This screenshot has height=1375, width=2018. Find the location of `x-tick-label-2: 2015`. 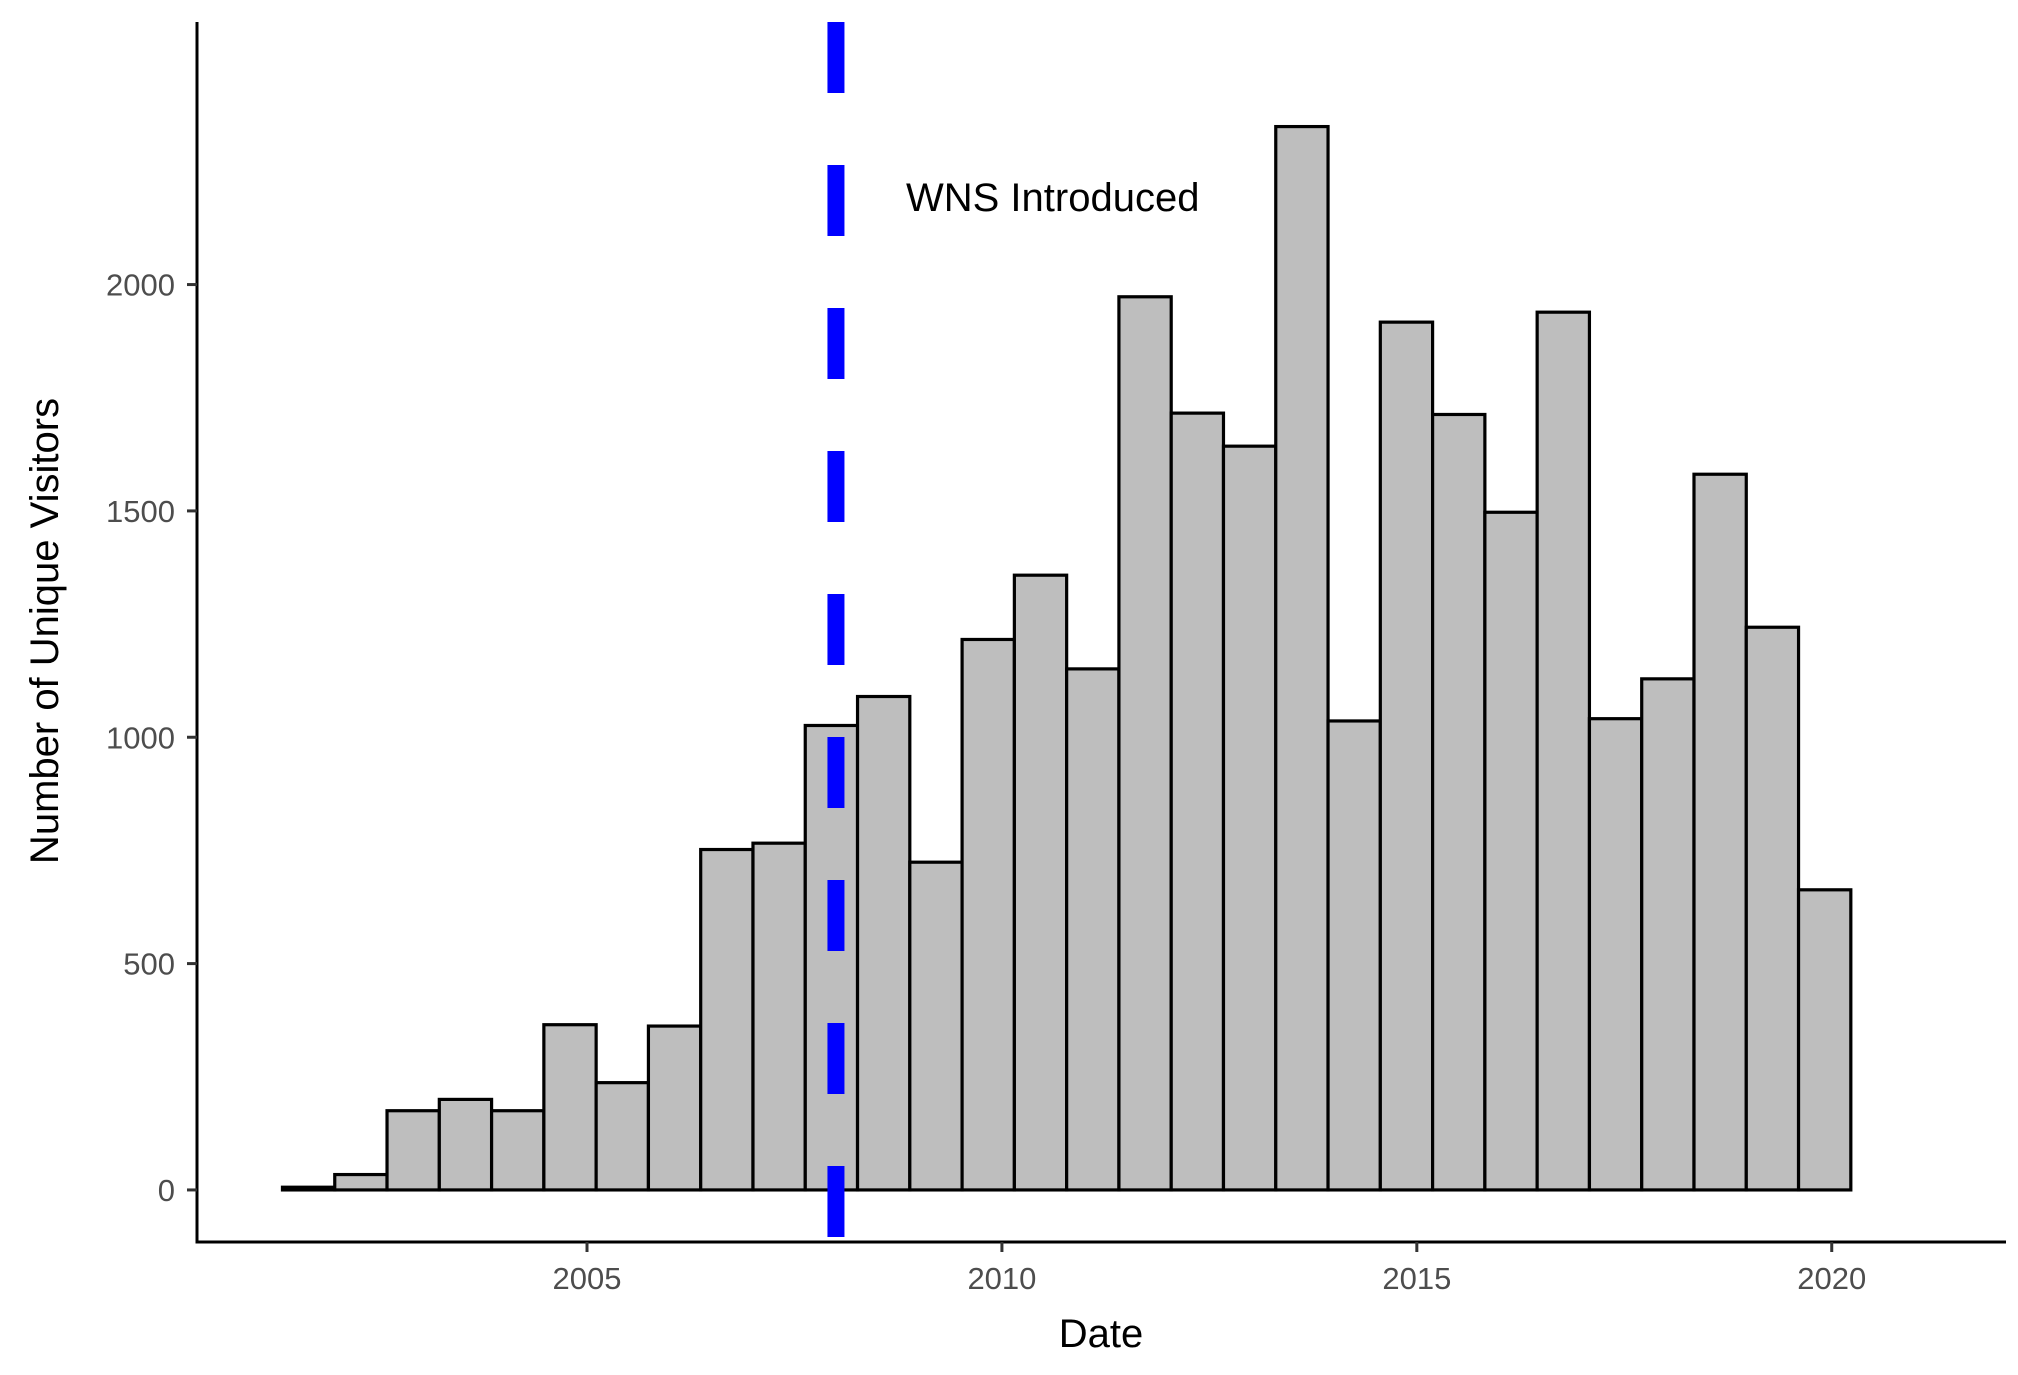

x-tick-label-2: 2015 is located at coordinates (1416, 1278).